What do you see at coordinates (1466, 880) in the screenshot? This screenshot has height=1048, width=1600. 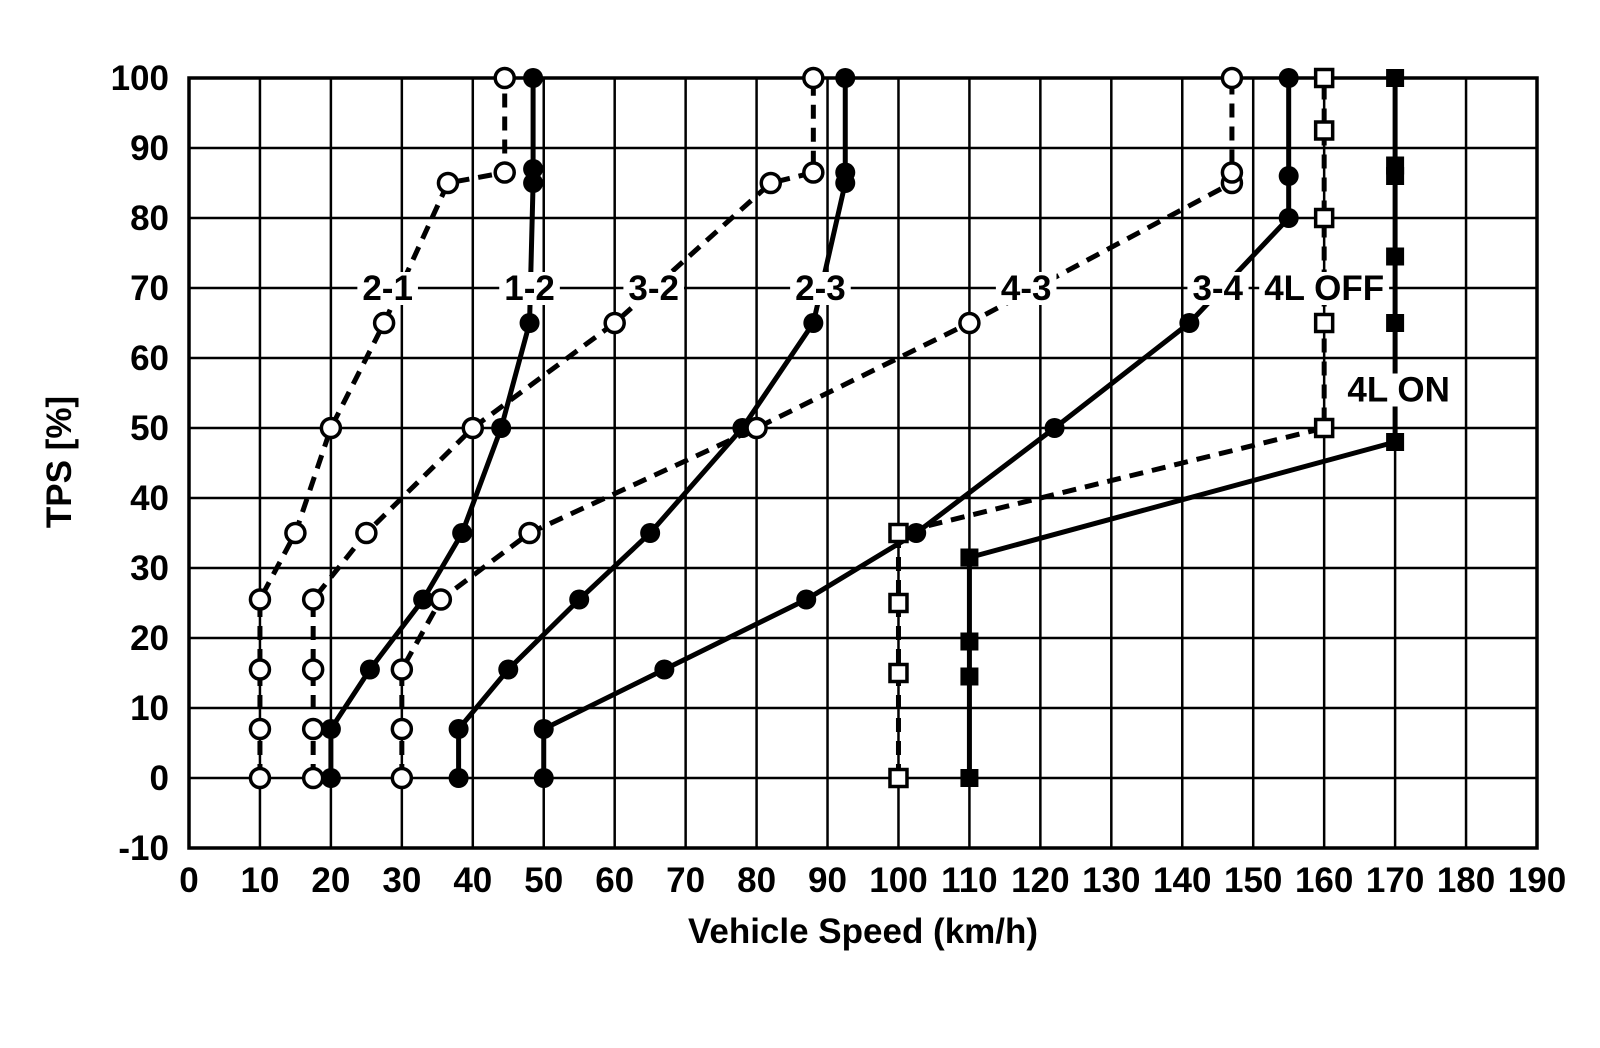 I see `x-tick-label: 180` at bounding box center [1466, 880].